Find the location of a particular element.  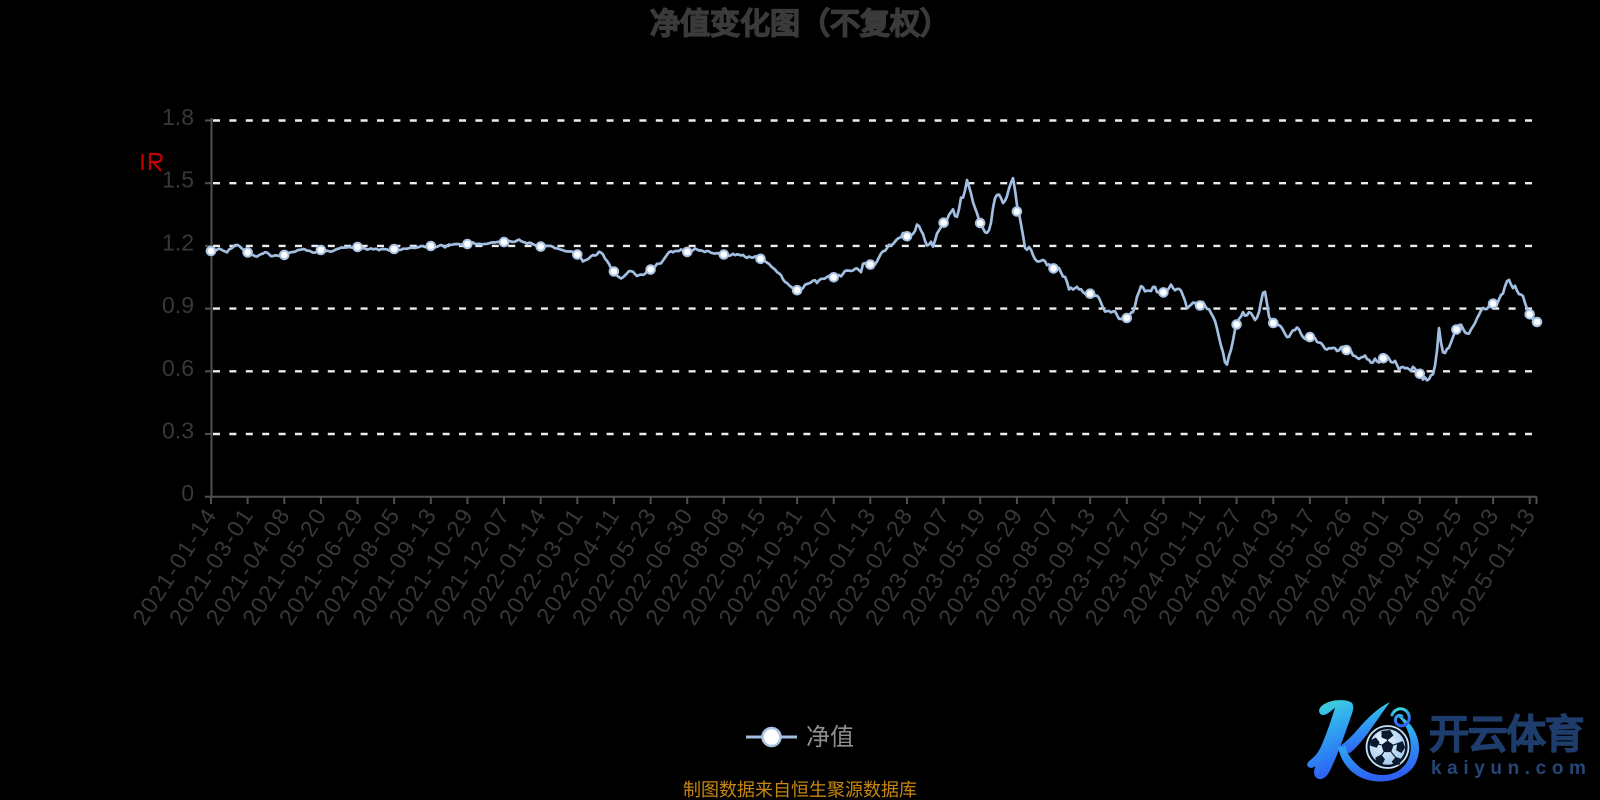

svg-text: 1.8 is located at coordinates (178, 117).